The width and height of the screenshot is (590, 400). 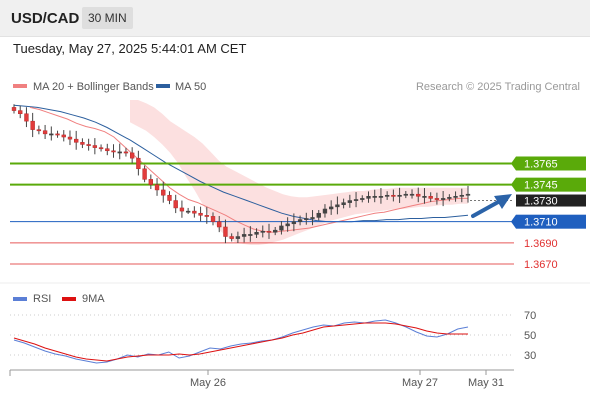 What do you see at coordinates (190, 87) in the screenshot?
I see `ma50-legend-label: MA 50` at bounding box center [190, 87].